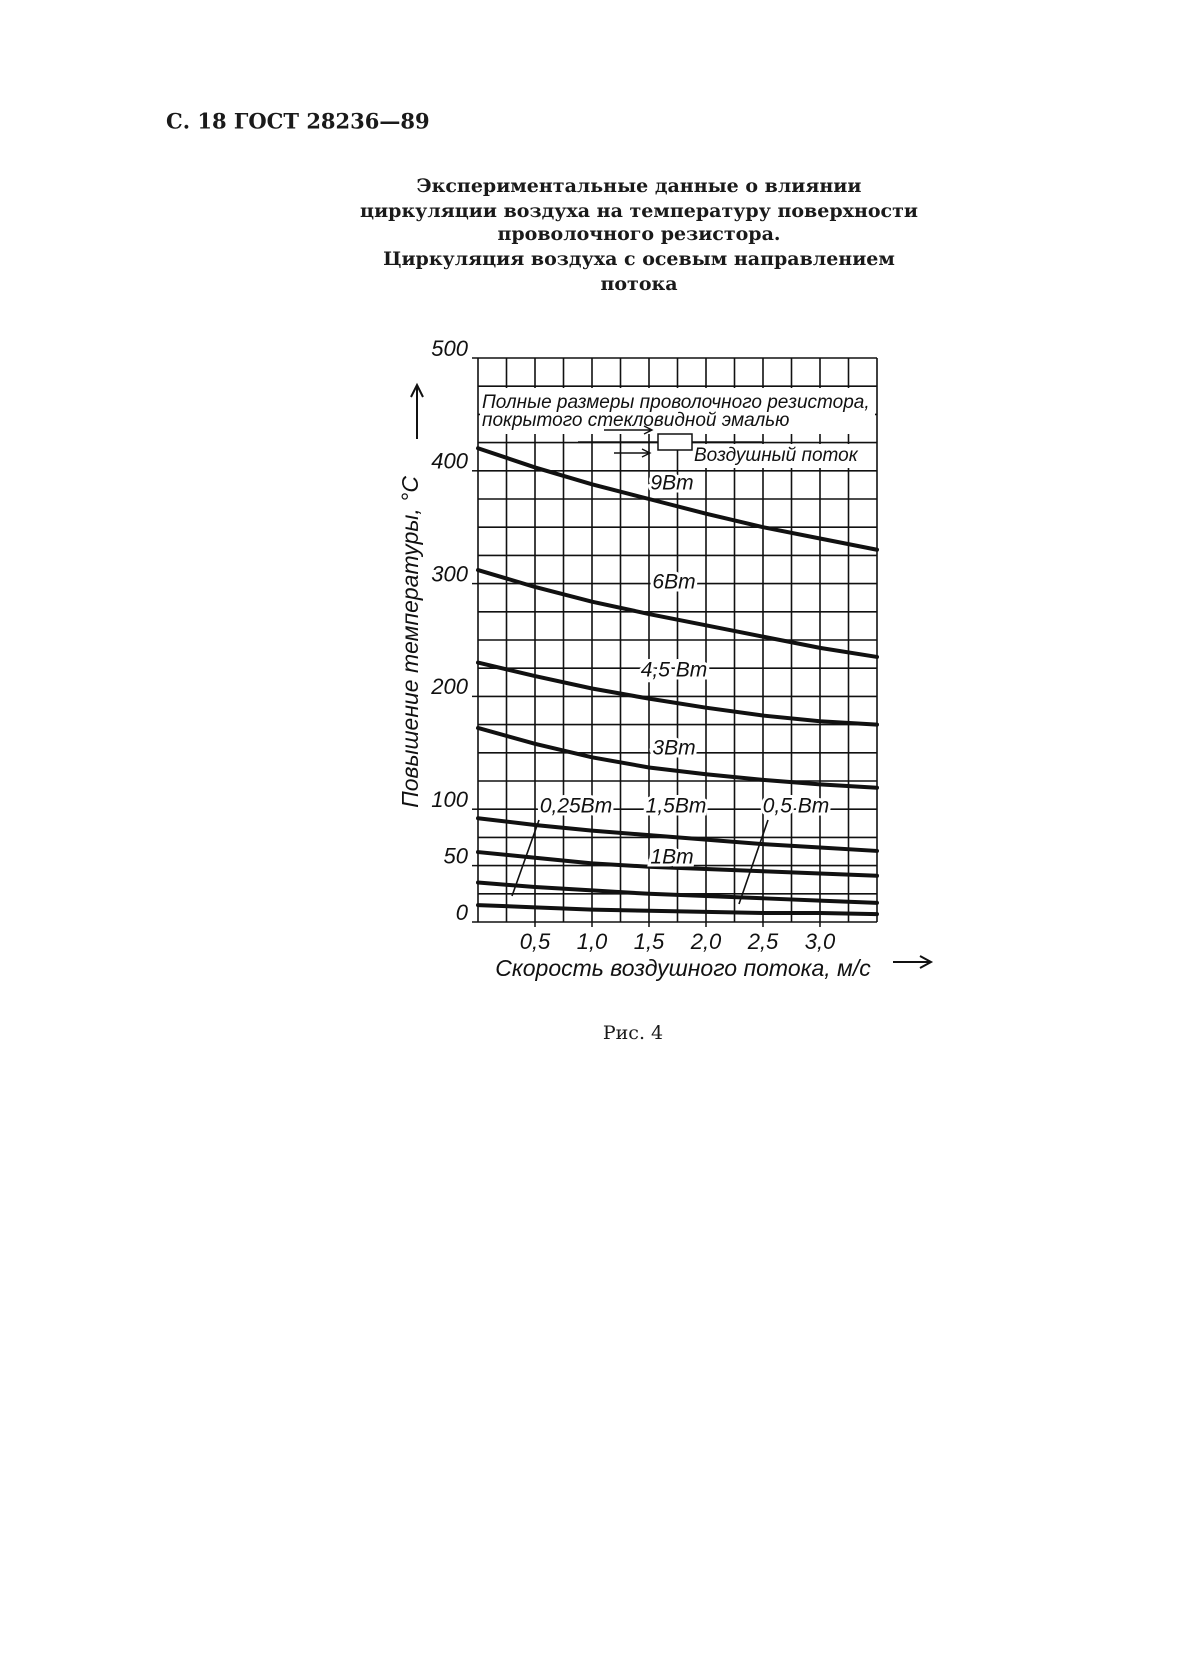 This screenshot has height=1679, width=1187. I want to click on x-tick-label: 2,0, so click(706, 941).